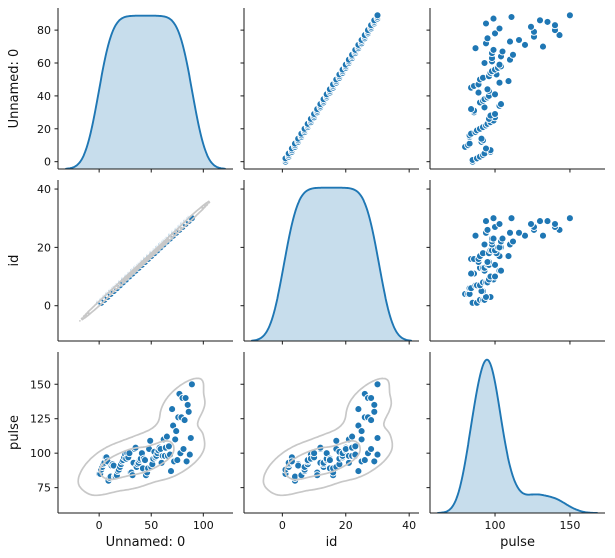  Describe the element at coordinates (44, 30) in the screenshot. I see `y-tick-label: 80` at that location.